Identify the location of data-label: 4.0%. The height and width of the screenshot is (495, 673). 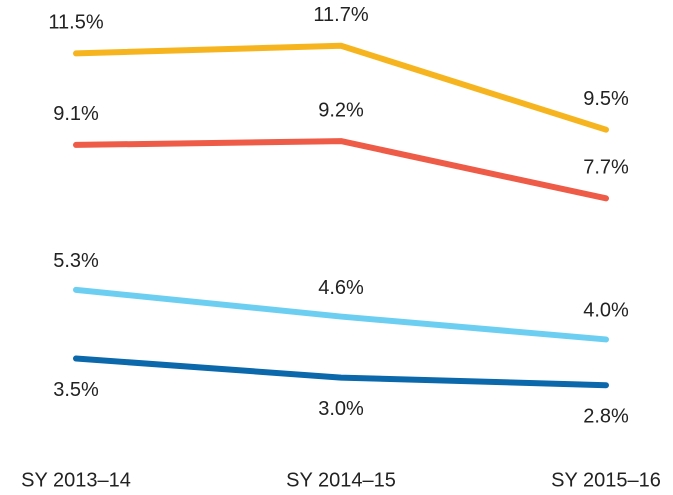
(606, 311).